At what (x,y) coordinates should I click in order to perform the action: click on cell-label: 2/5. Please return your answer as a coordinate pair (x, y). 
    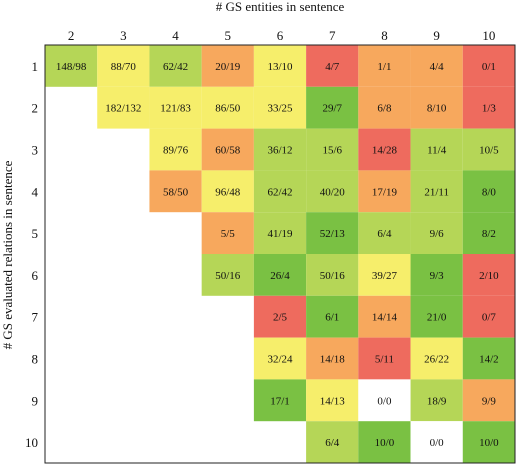
    Looking at the image, I should click on (280, 318).